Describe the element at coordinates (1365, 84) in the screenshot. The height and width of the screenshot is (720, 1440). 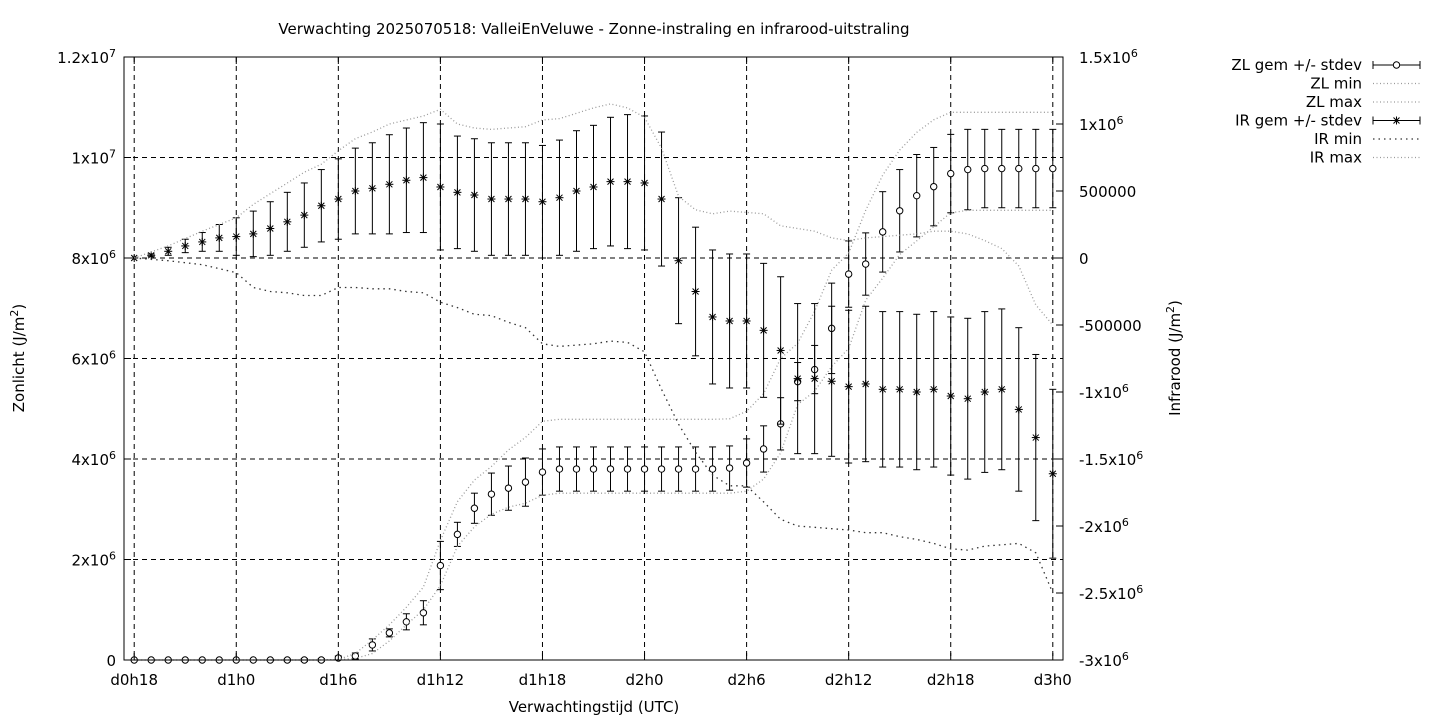
I see `legend-entry: ZL min` at that location.